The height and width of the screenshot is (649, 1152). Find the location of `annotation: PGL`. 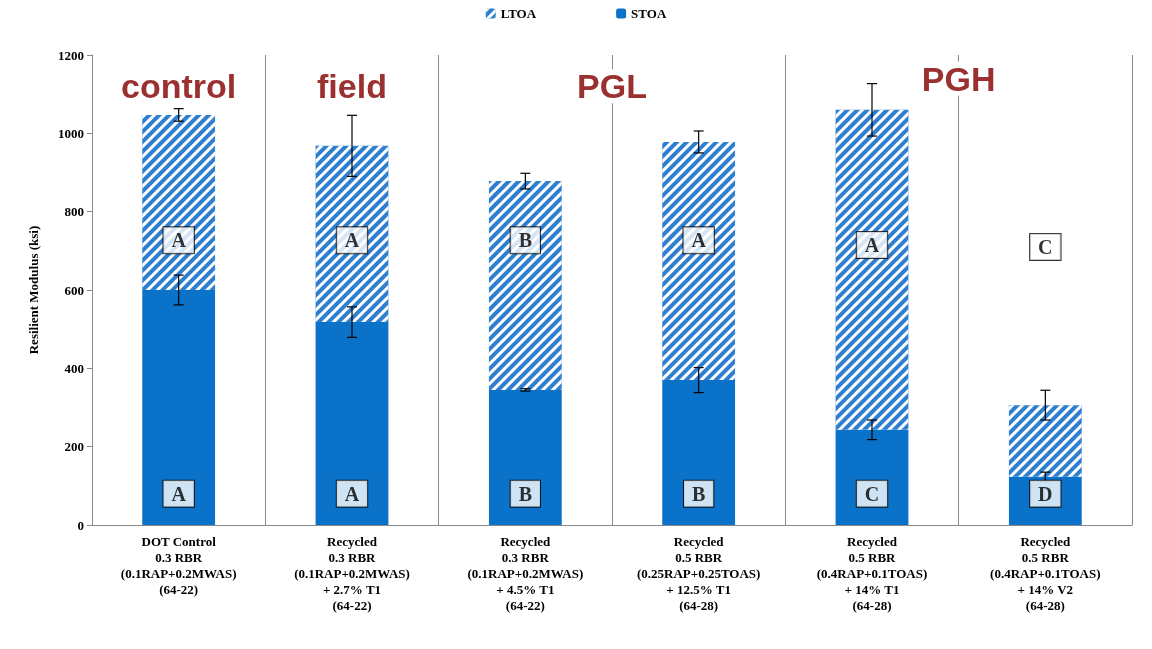

annotation: PGL is located at coordinates (612, 86).